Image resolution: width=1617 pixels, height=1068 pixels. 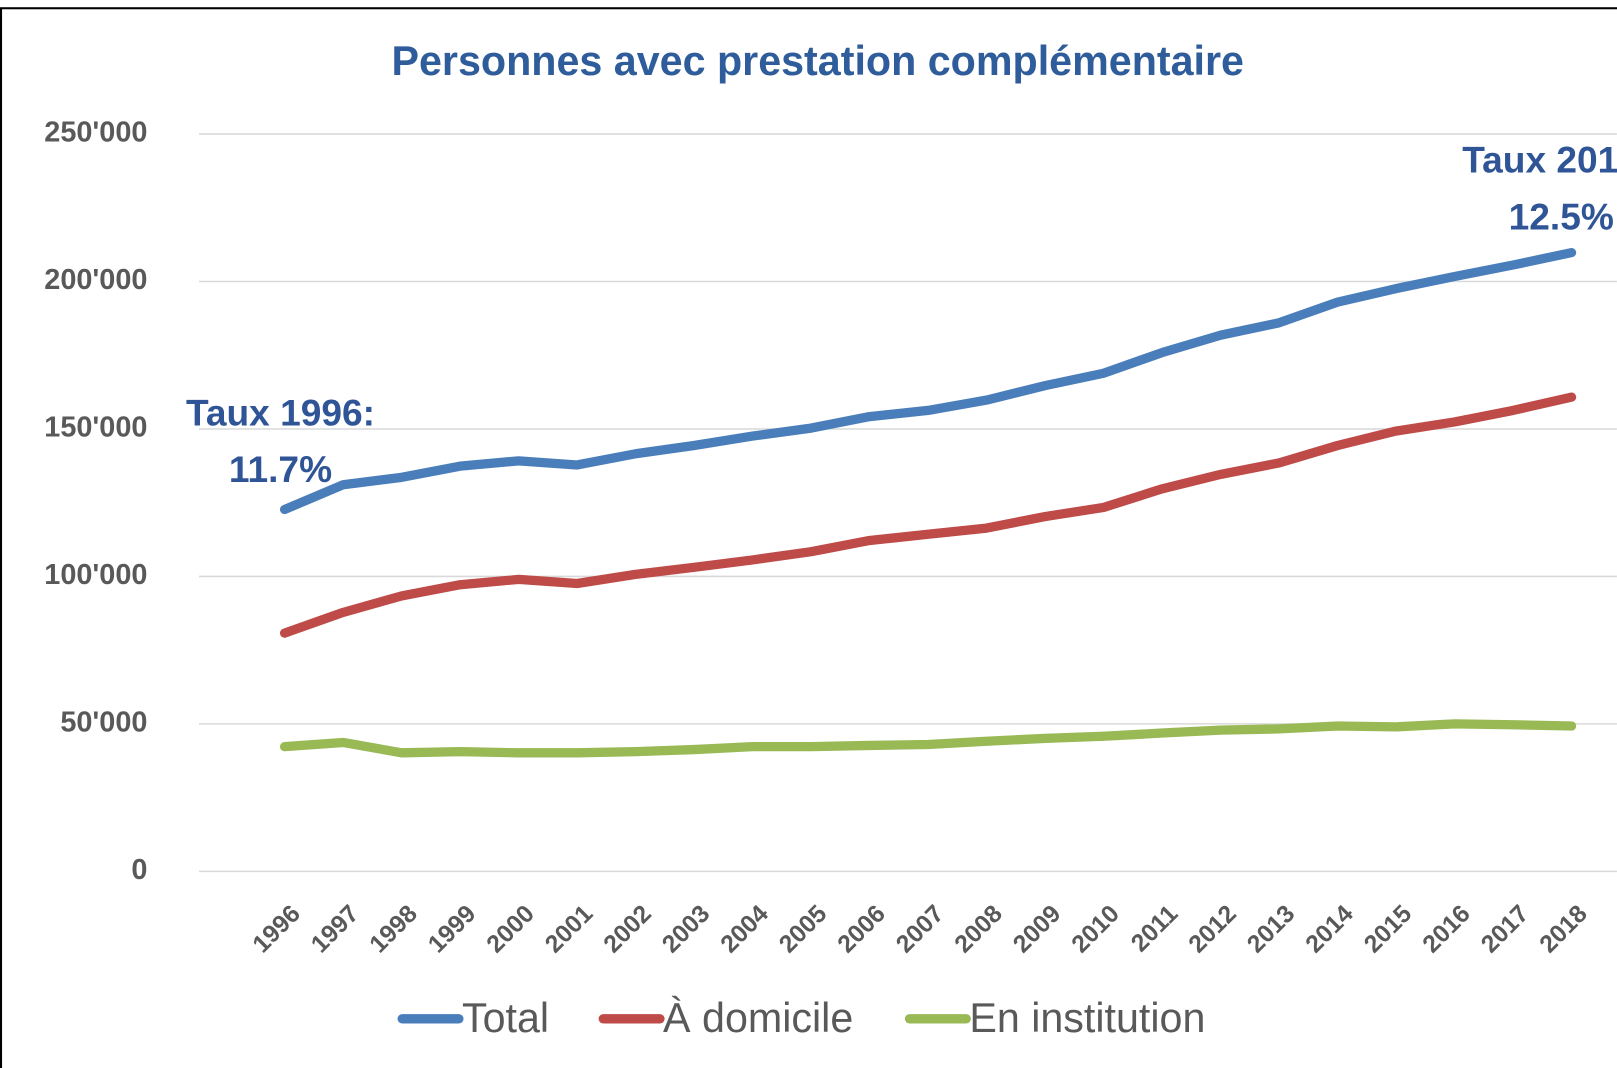 I want to click on y-tick-label: 150'000, so click(x=95, y=428).